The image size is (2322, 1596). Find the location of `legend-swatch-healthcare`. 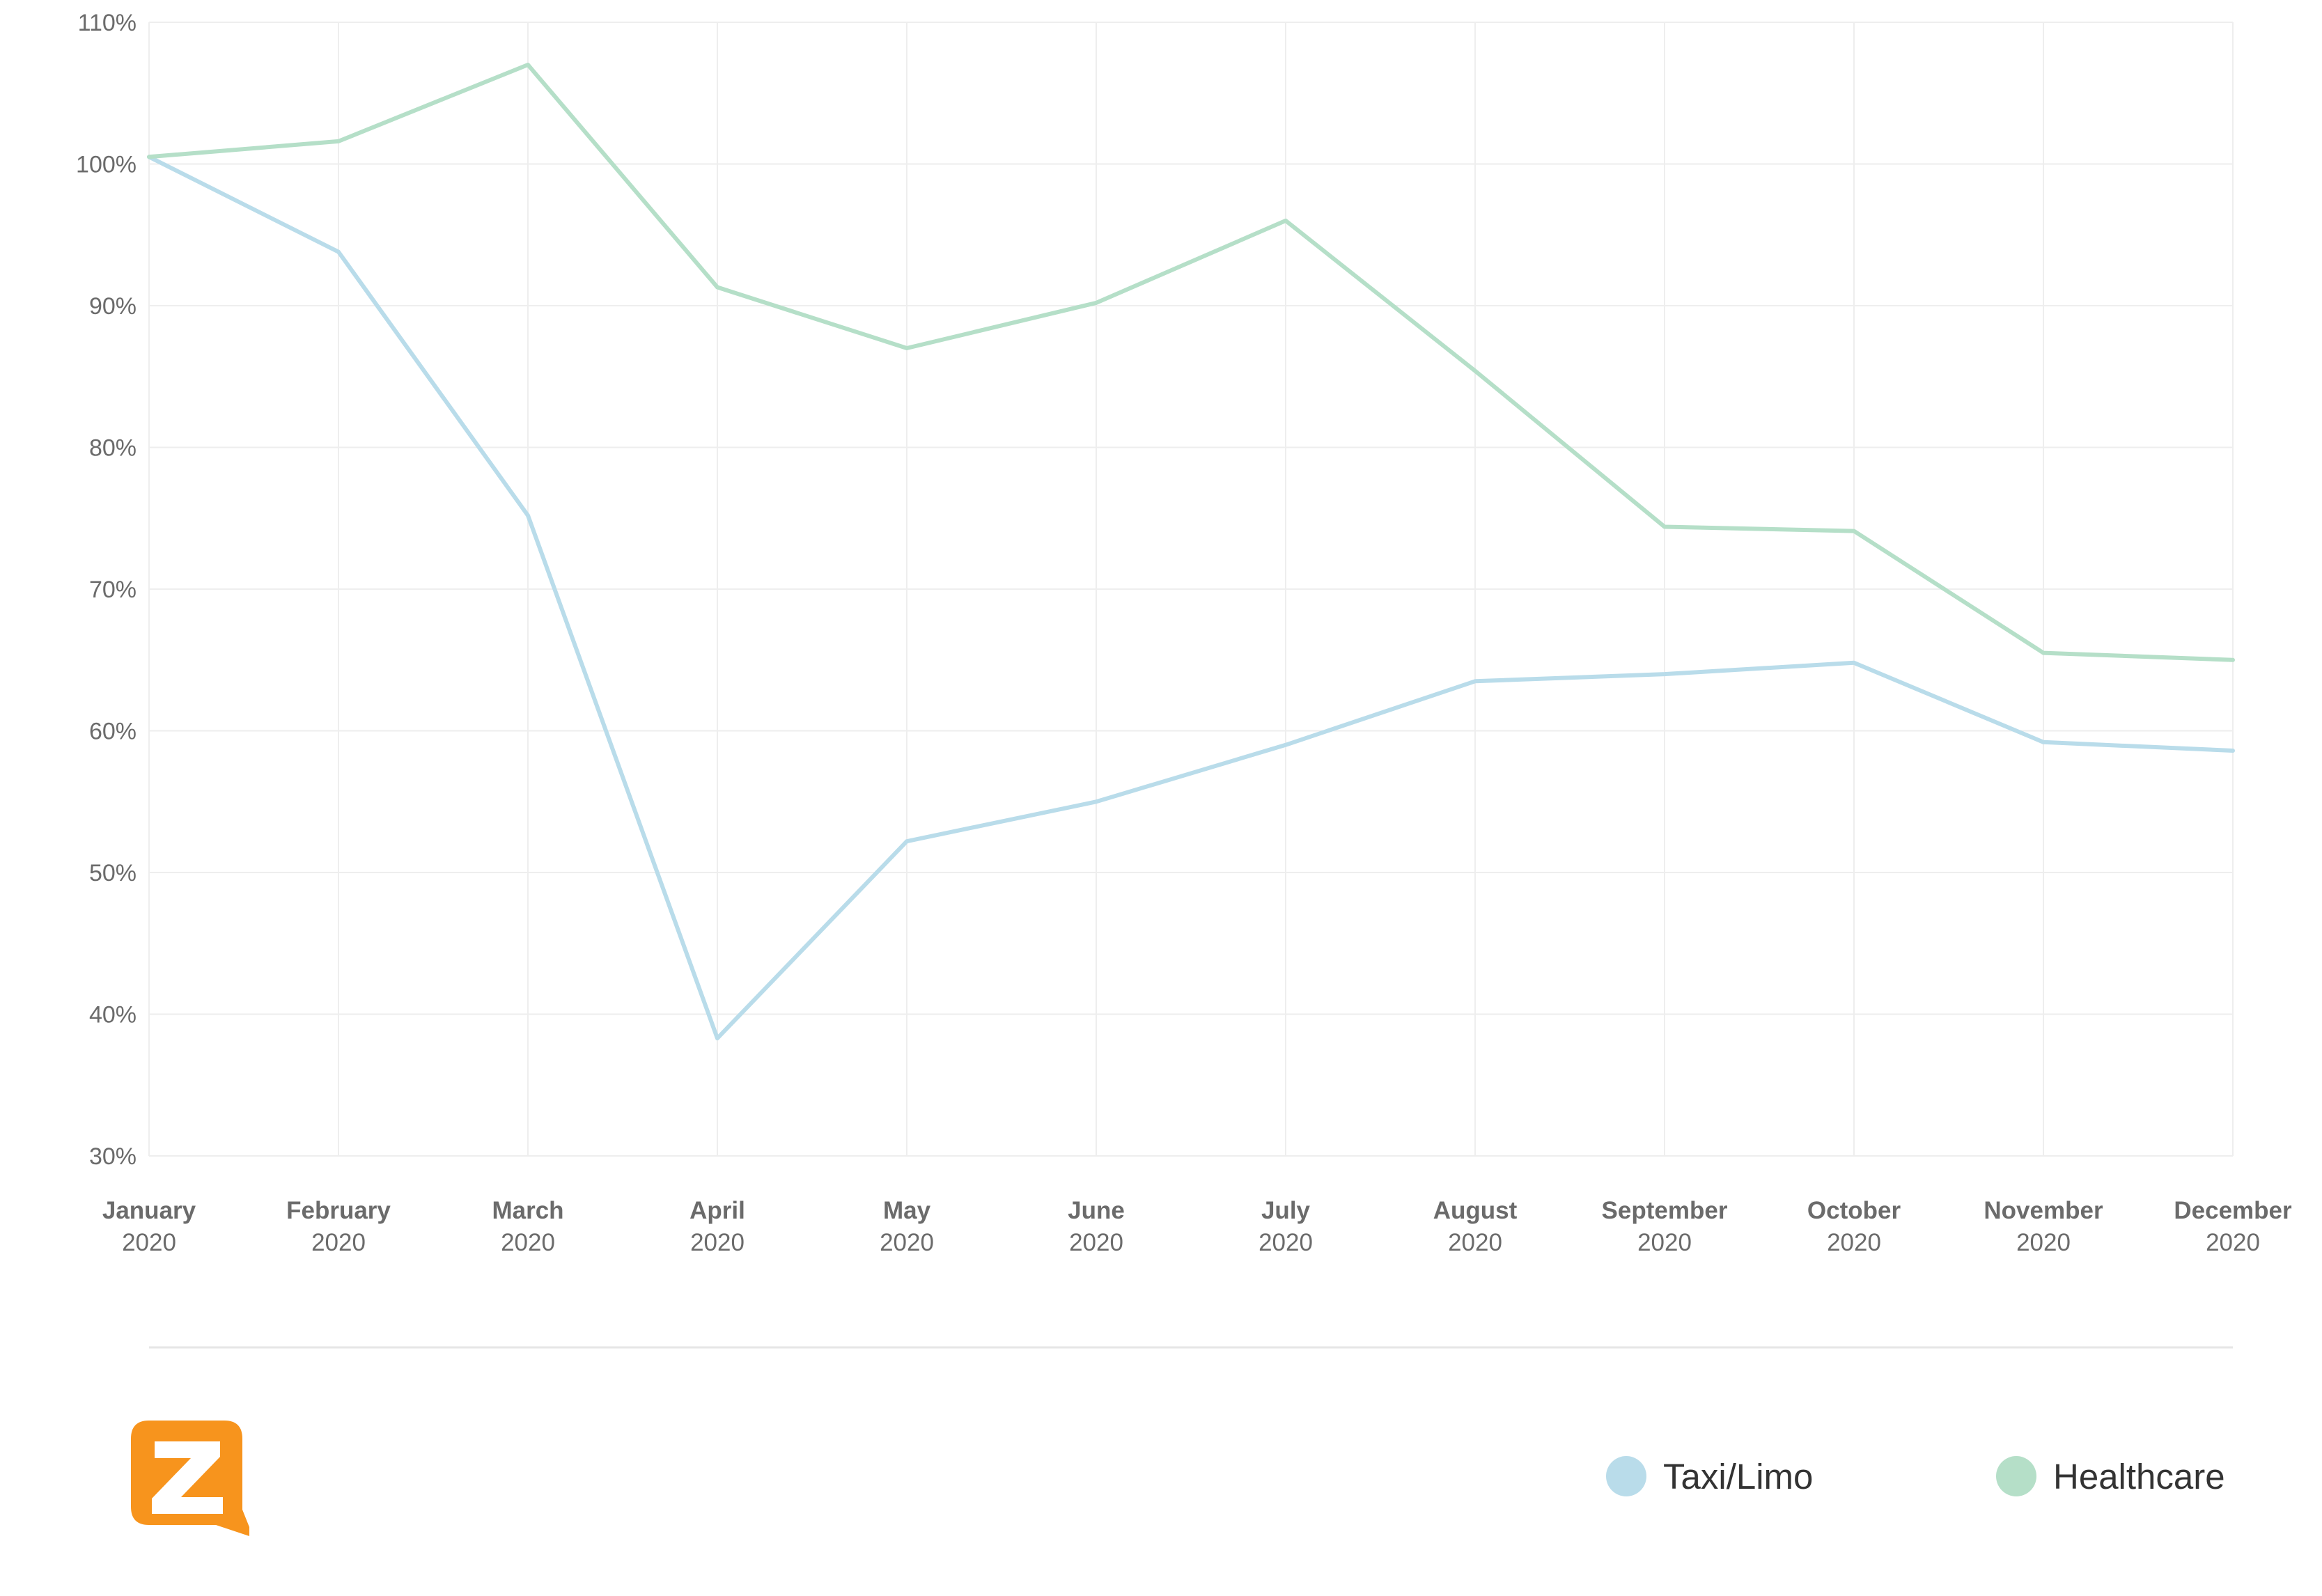

legend-swatch-healthcare is located at coordinates (2016, 1476).